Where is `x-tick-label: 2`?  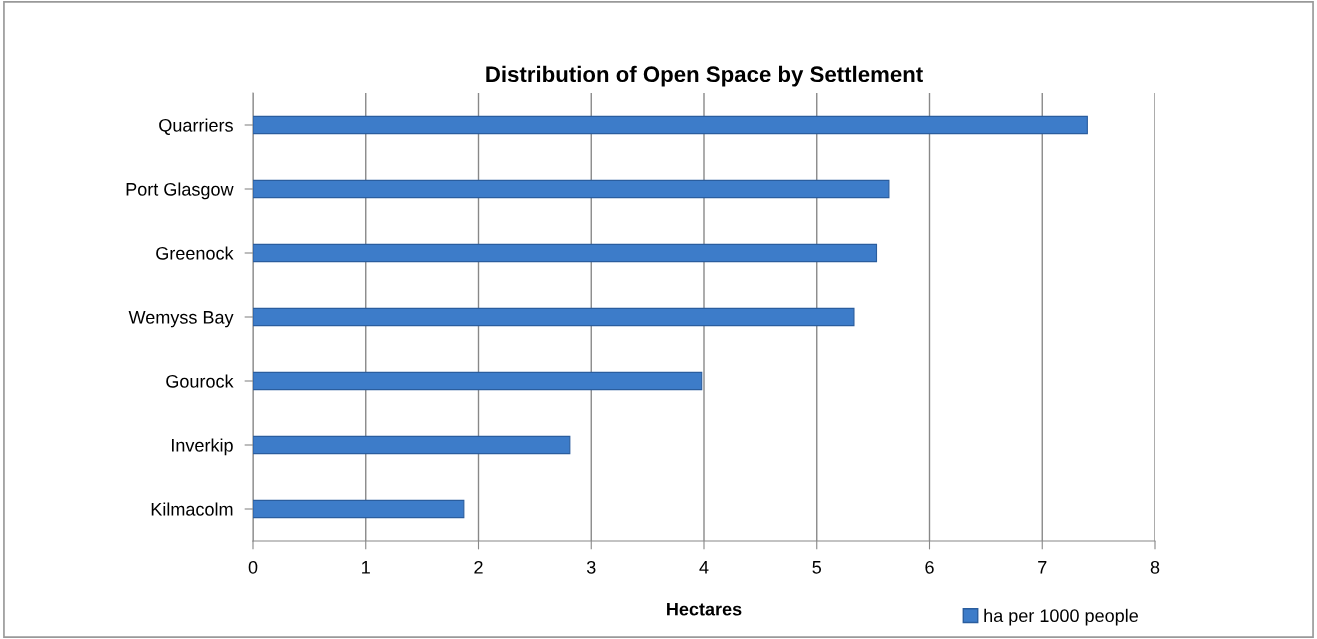 x-tick-label: 2 is located at coordinates (478, 567).